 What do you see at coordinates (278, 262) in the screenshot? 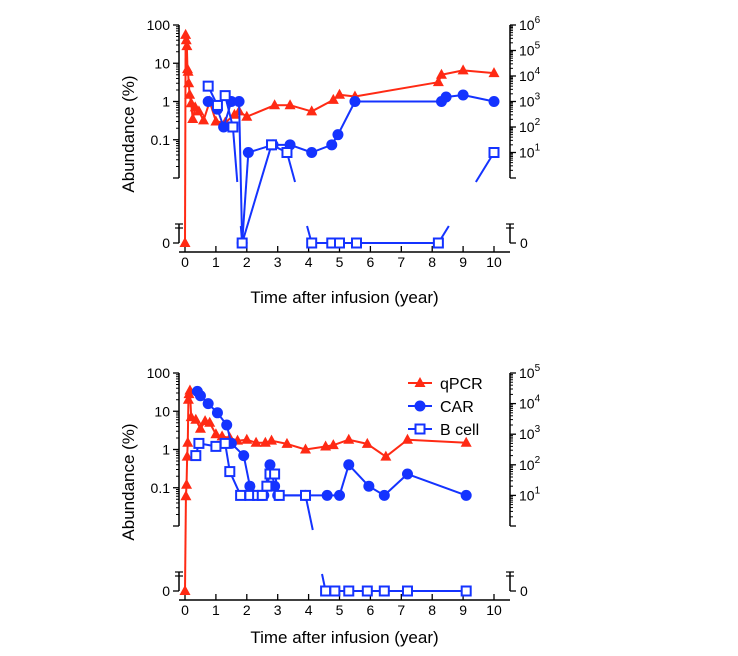
I see `x-tick-label: 3` at bounding box center [278, 262].